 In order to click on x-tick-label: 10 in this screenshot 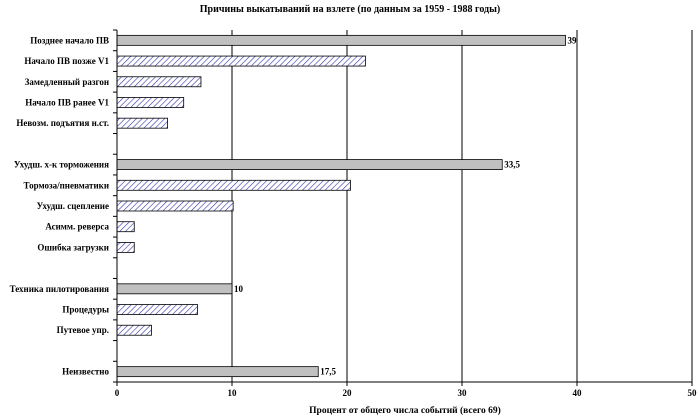, I will do `click(233, 393)`.